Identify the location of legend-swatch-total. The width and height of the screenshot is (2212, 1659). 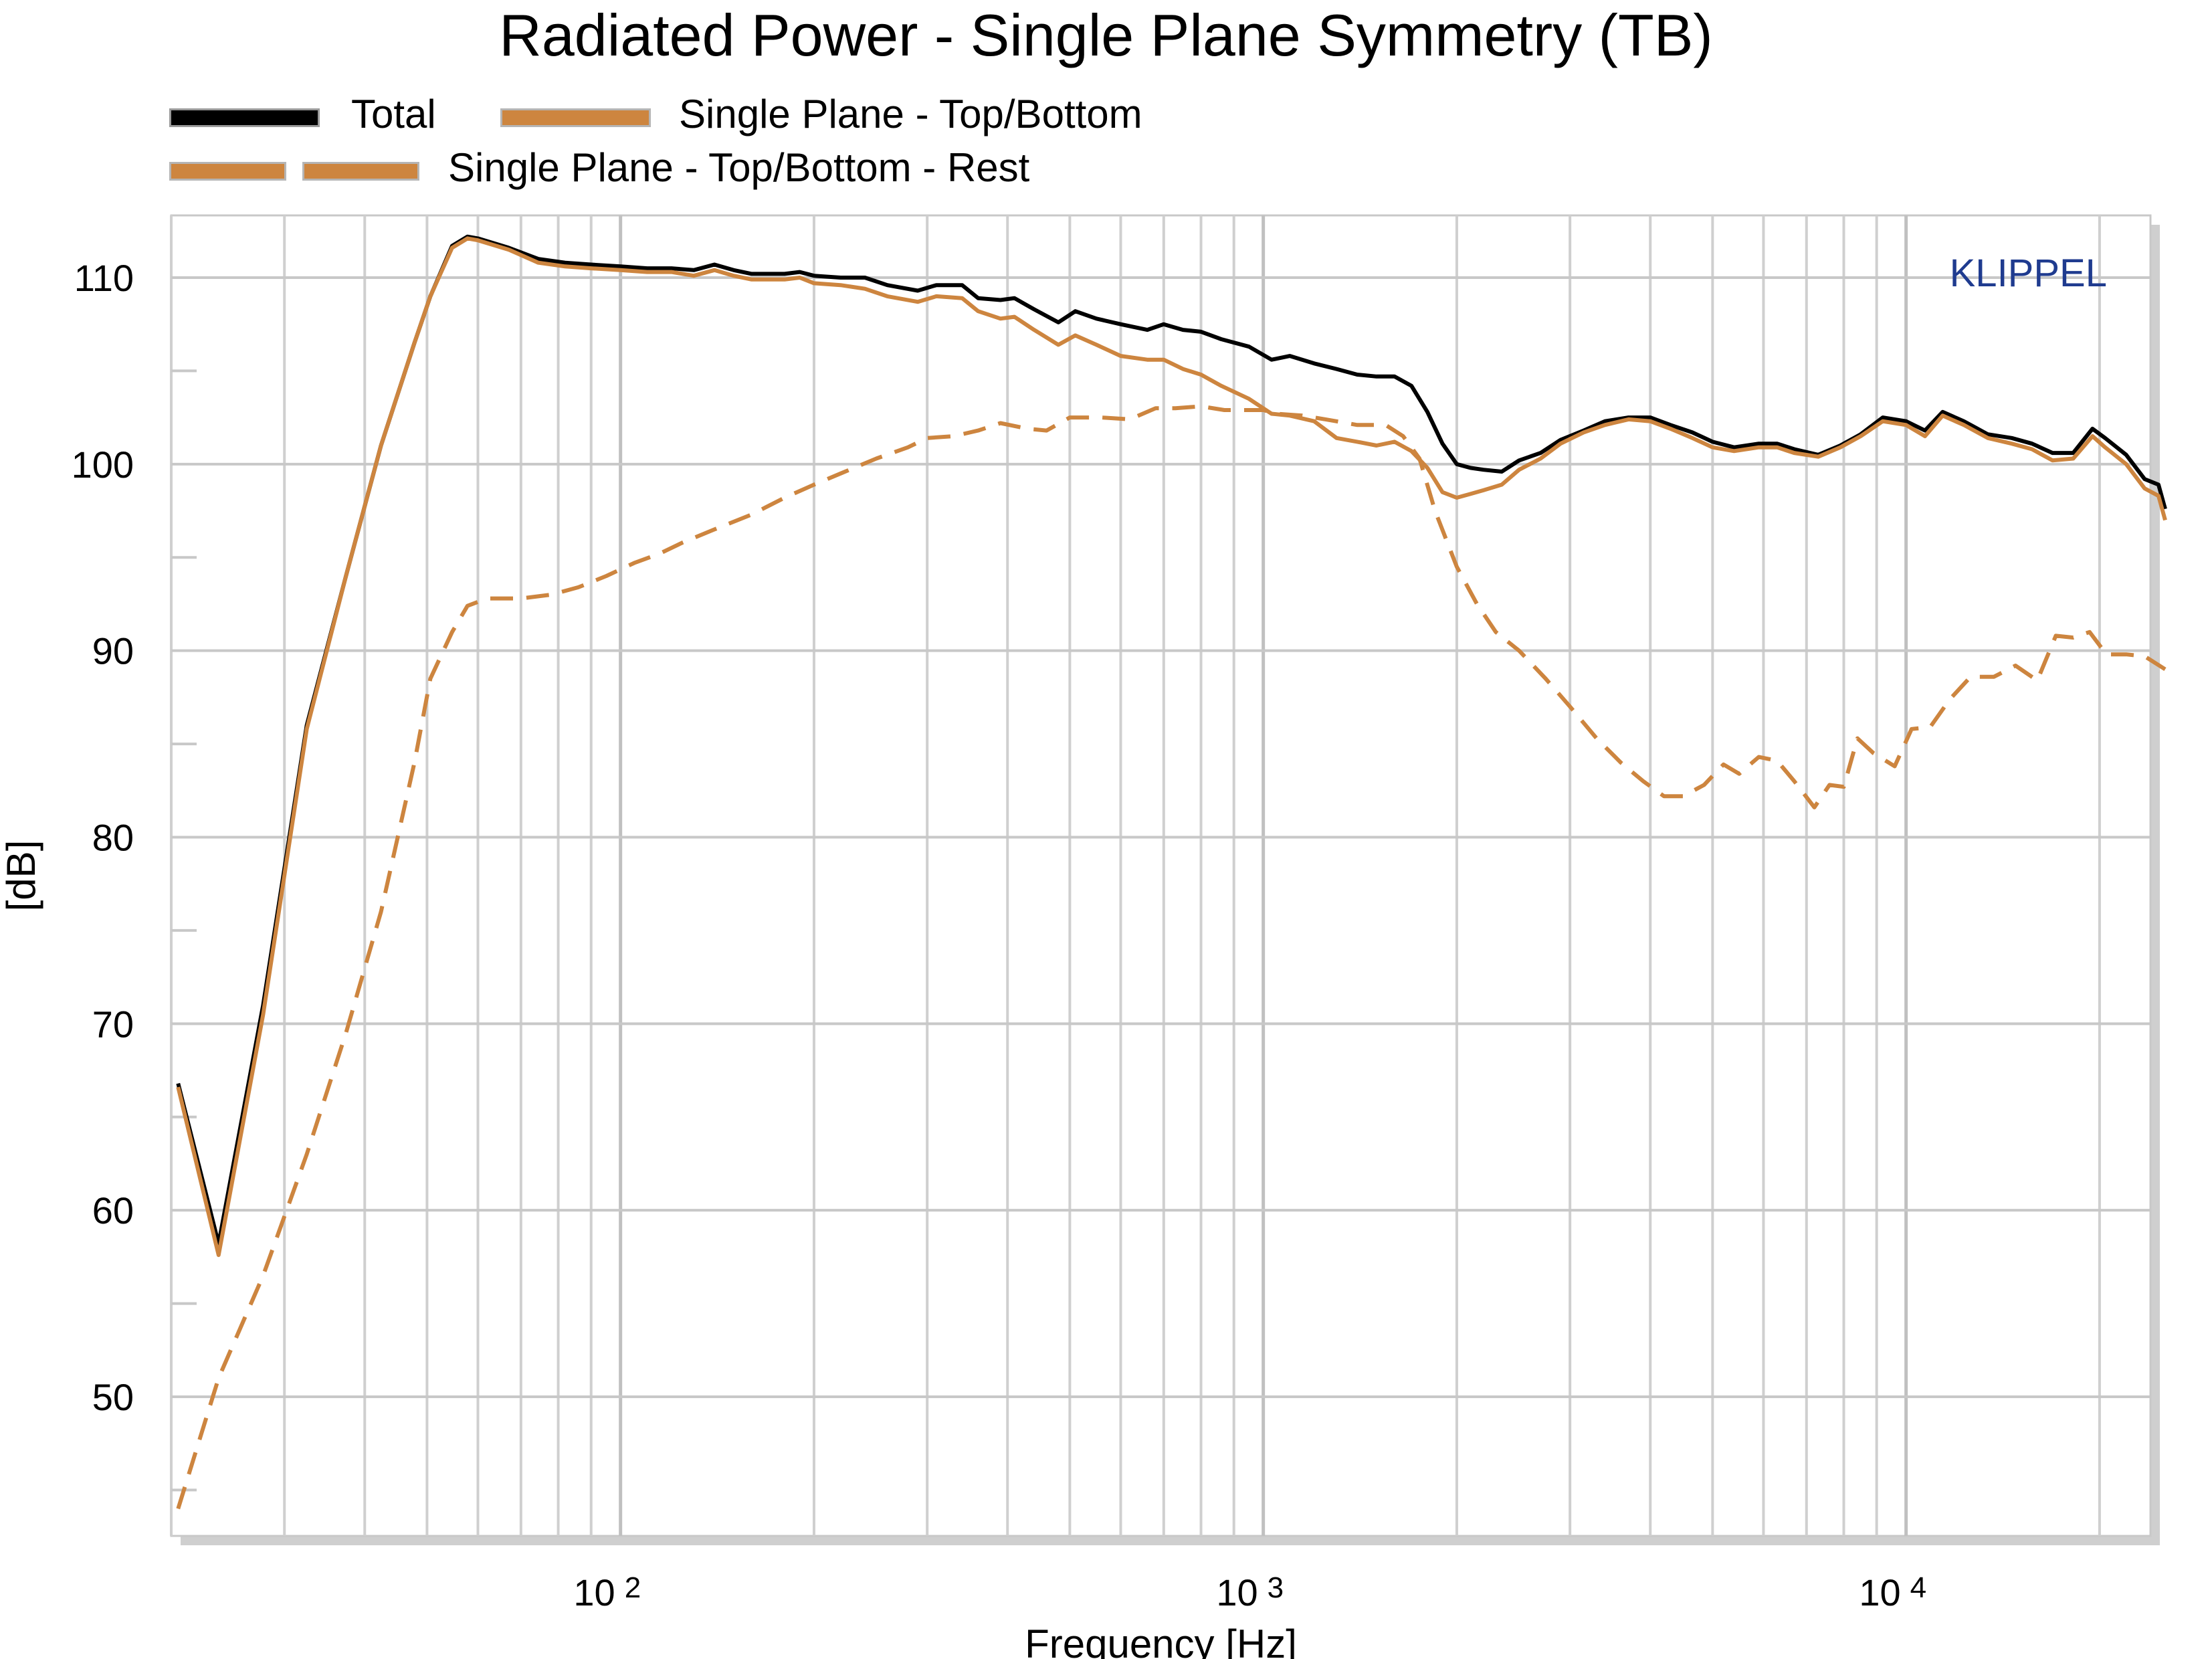
(244, 117).